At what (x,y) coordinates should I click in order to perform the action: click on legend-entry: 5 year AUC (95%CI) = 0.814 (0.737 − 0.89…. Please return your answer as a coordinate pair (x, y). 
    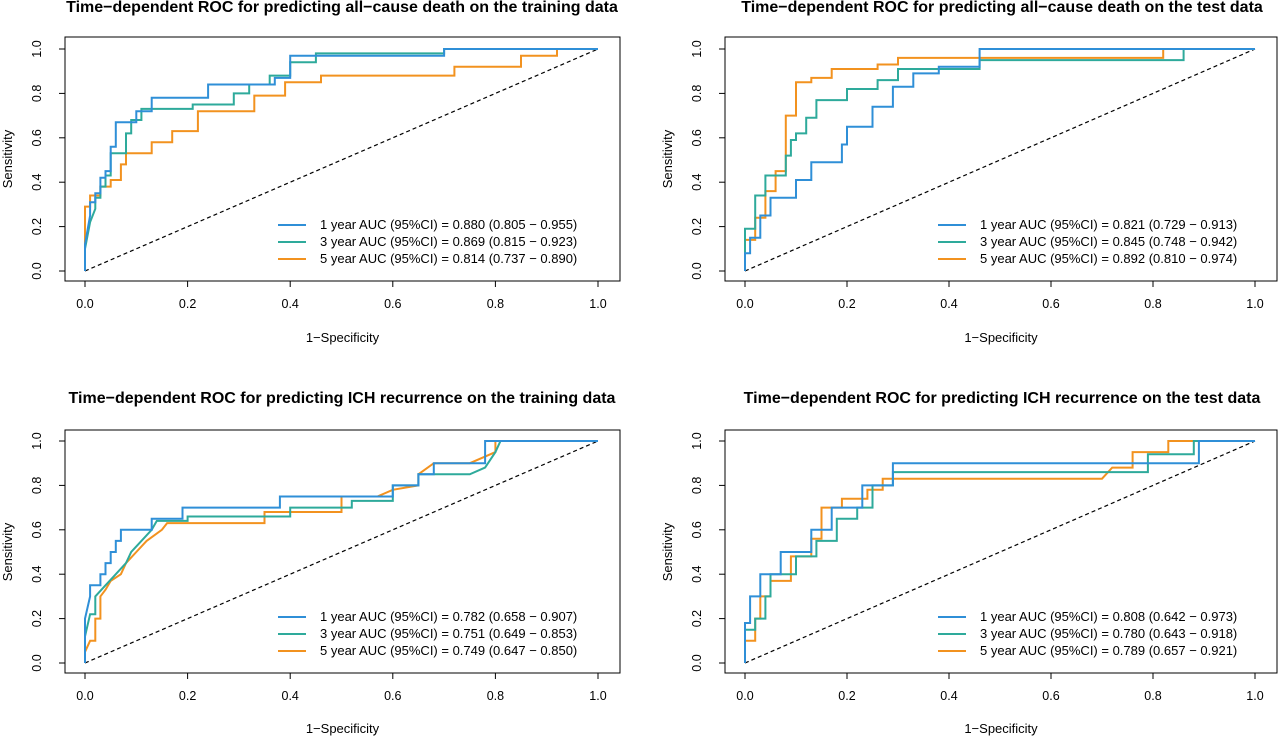
    Looking at the image, I should click on (448, 258).